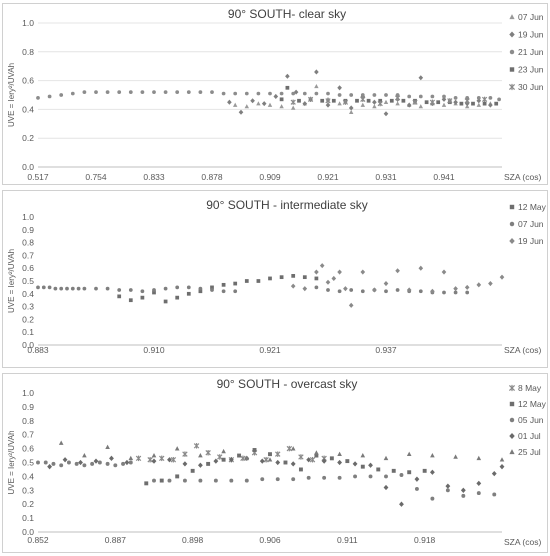  I want to click on y-tick-label: 0.4, so click(28, 109).